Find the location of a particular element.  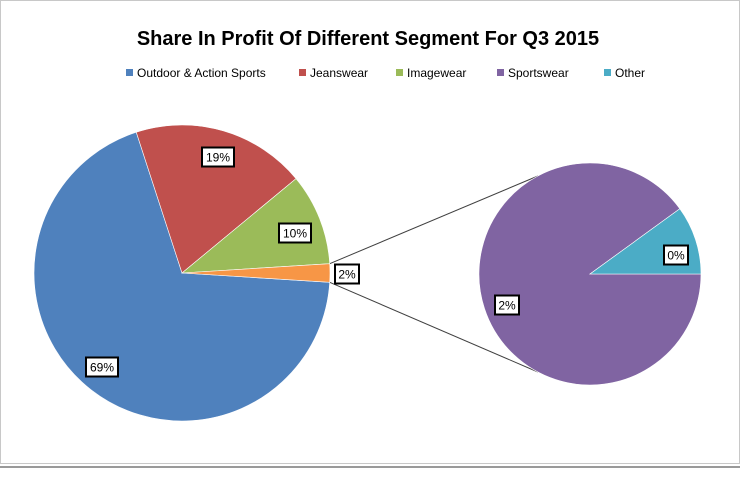

data-label-secondary-other: 0% is located at coordinates (676, 256).